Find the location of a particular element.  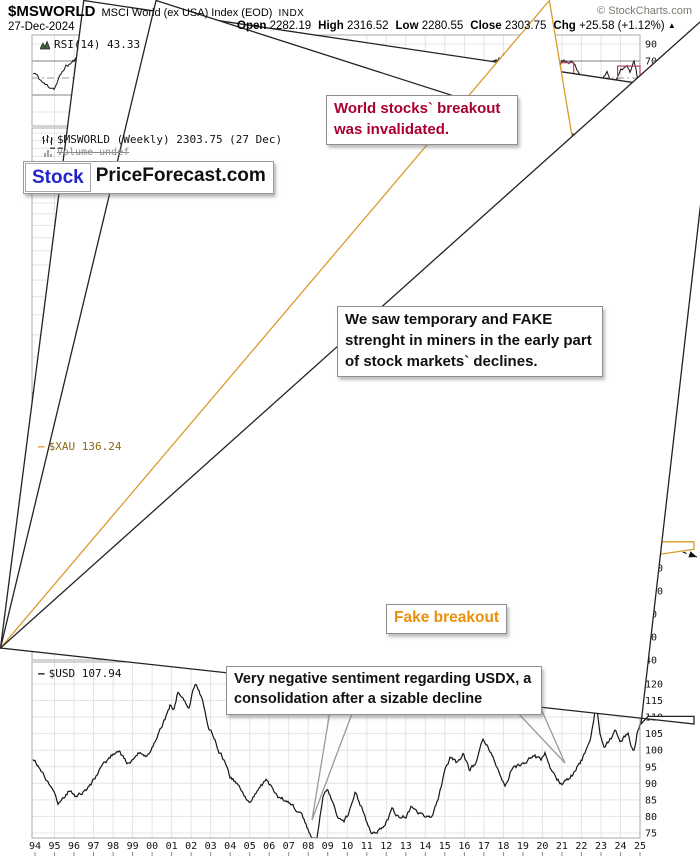

open-label: Open is located at coordinates (252, 26).